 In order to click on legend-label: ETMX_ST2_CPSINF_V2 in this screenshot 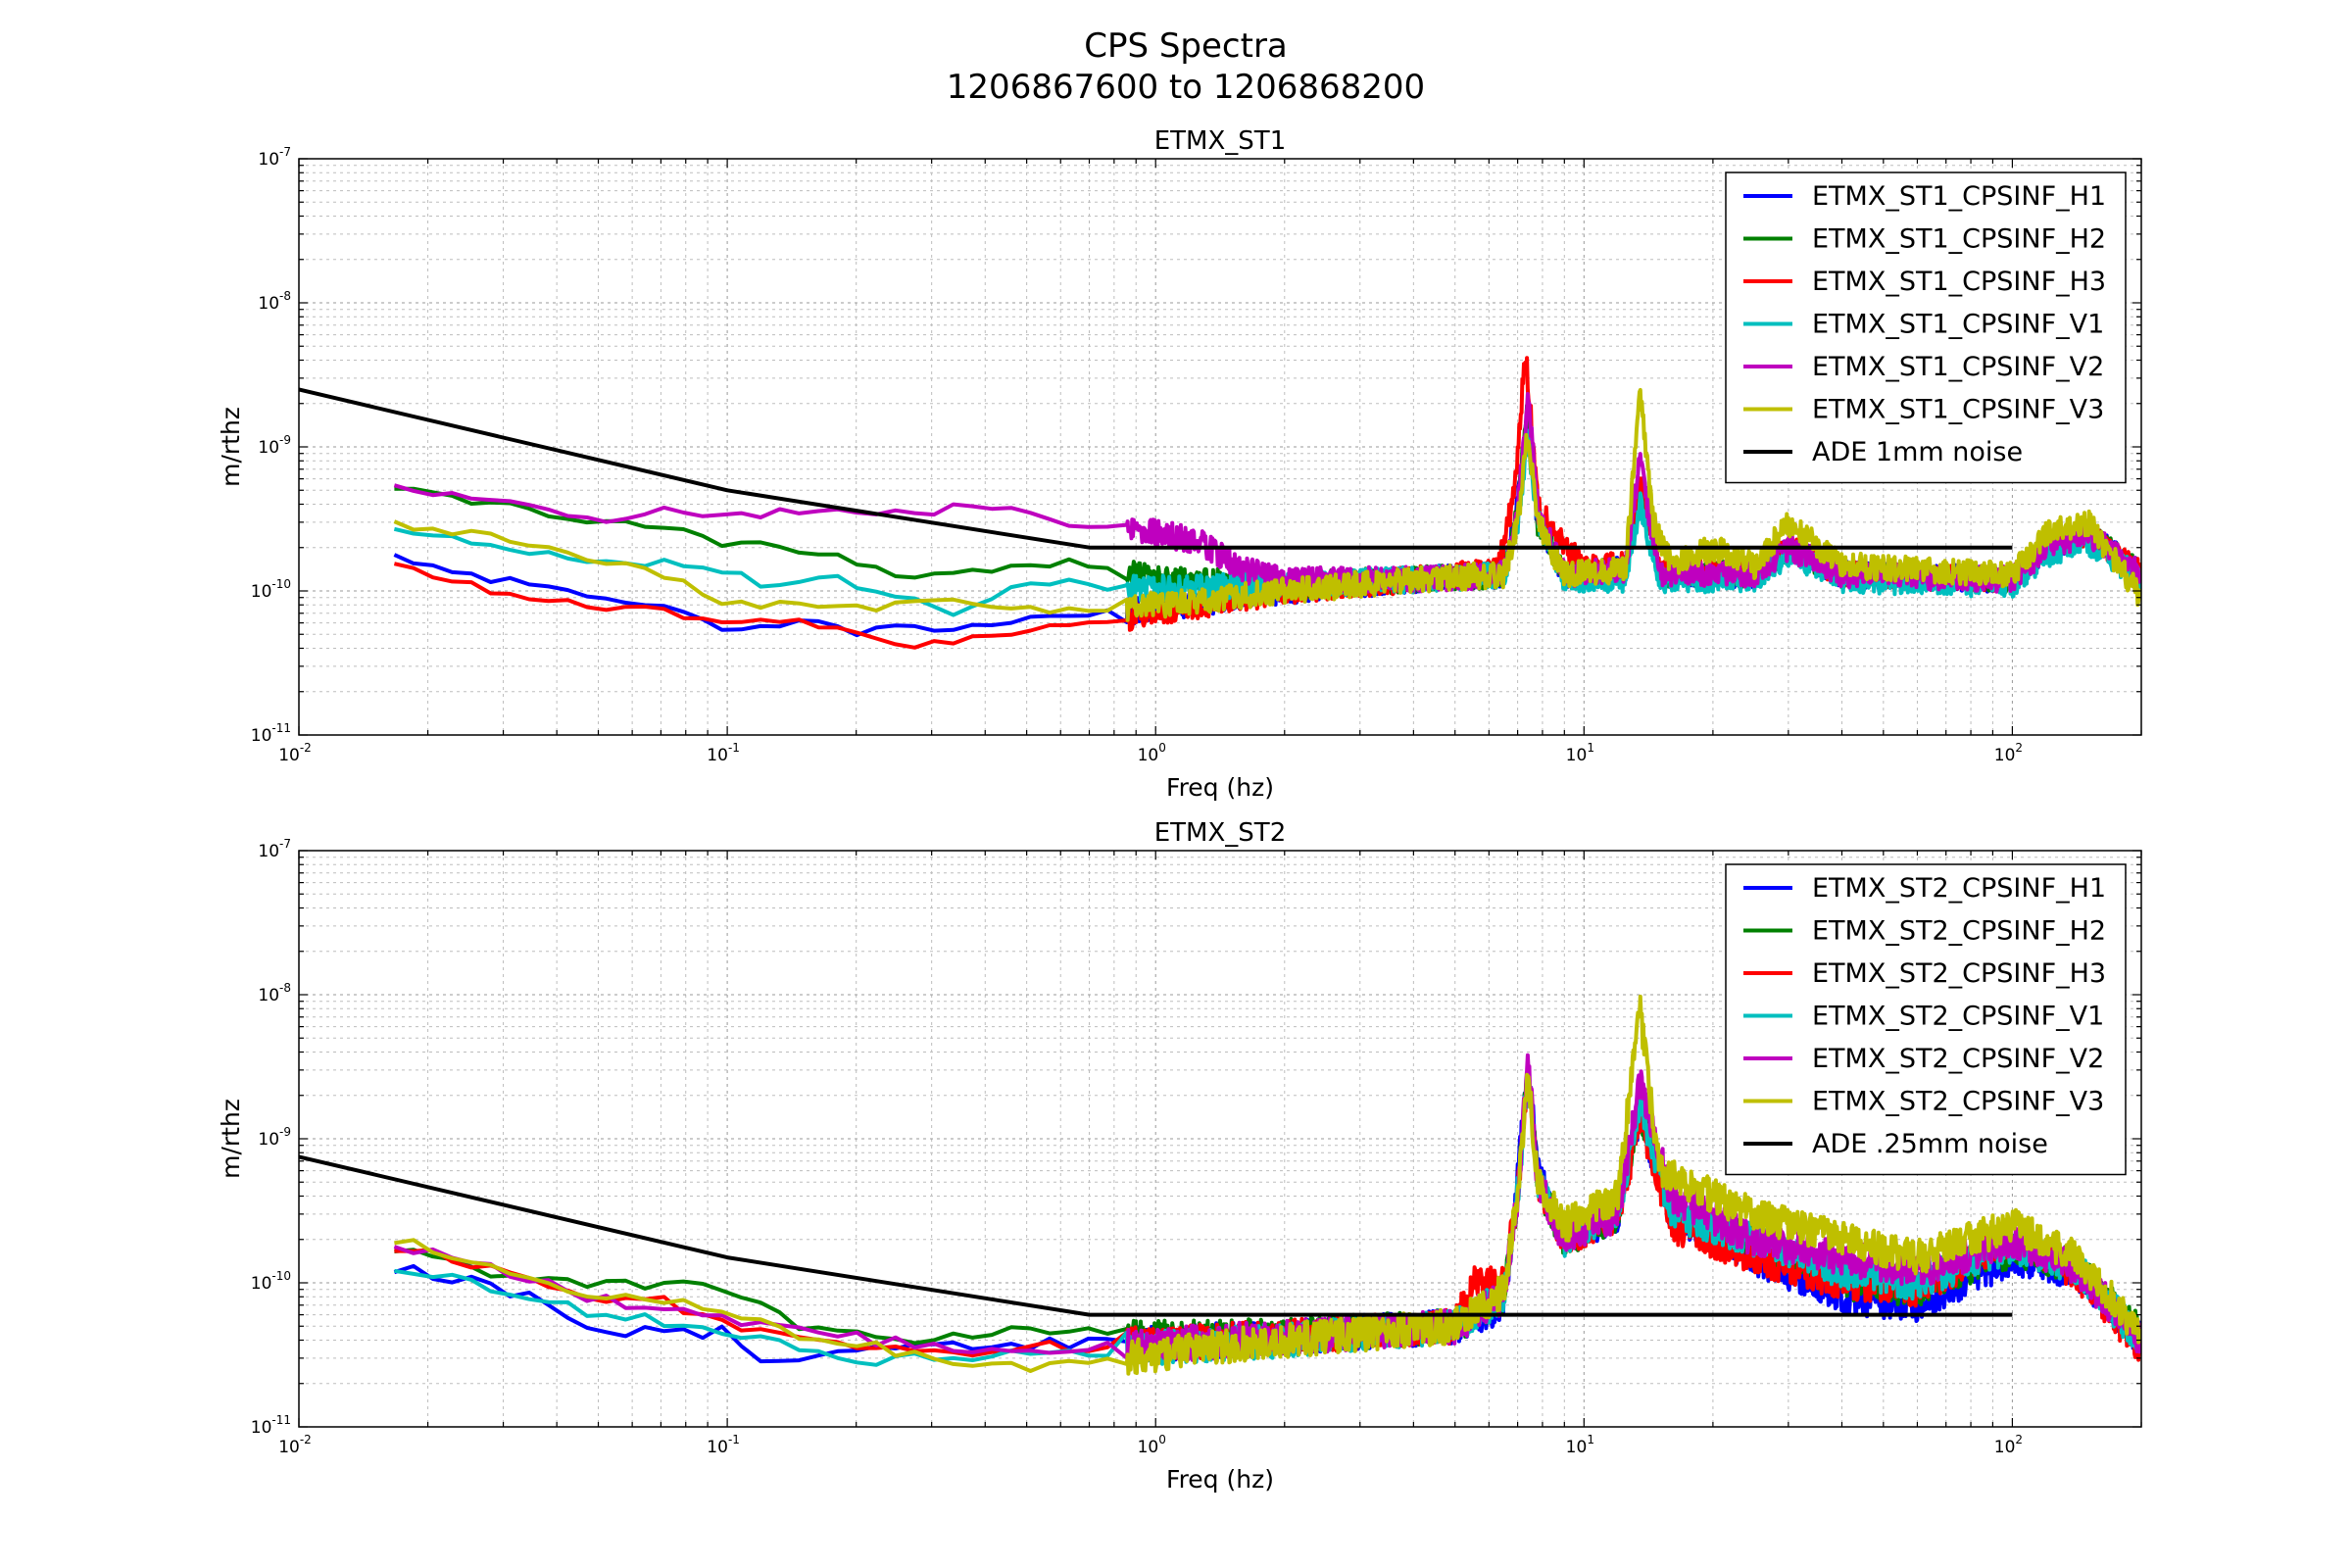, I will do `click(1958, 1059)`.